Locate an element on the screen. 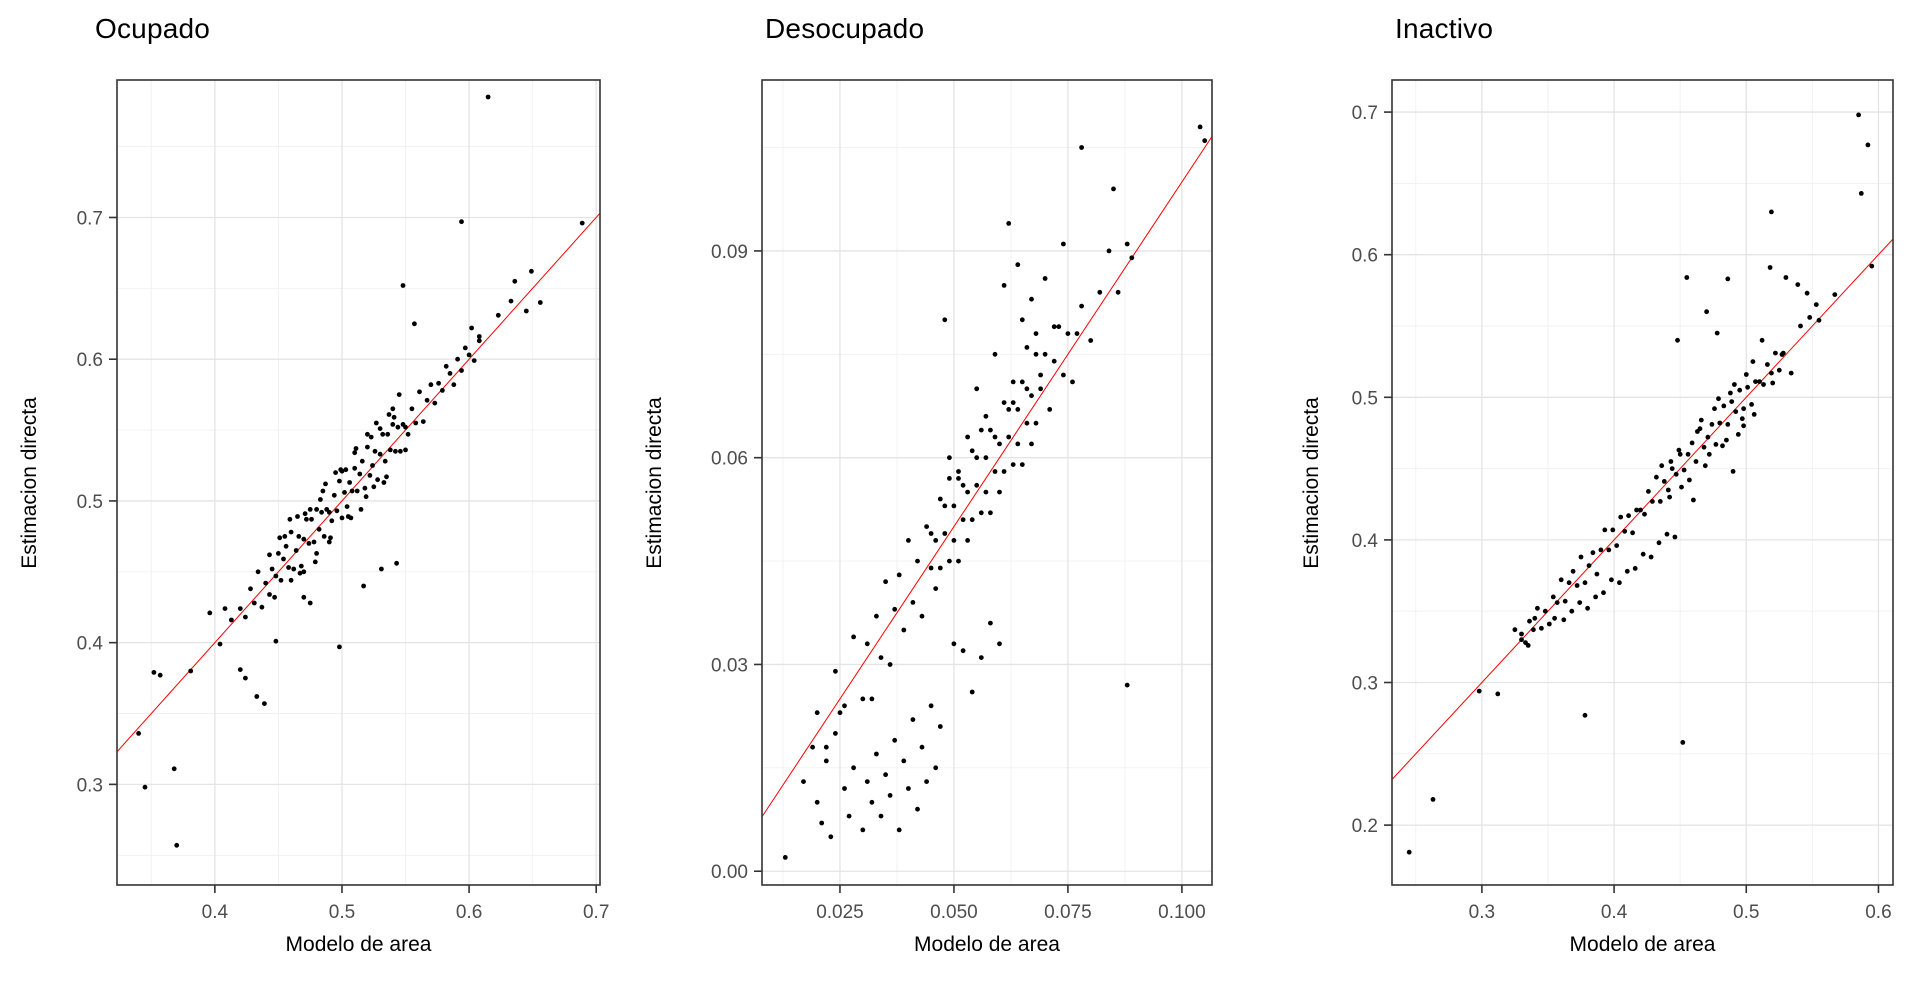  x-tick-label: 0.050 is located at coordinates (954, 912).